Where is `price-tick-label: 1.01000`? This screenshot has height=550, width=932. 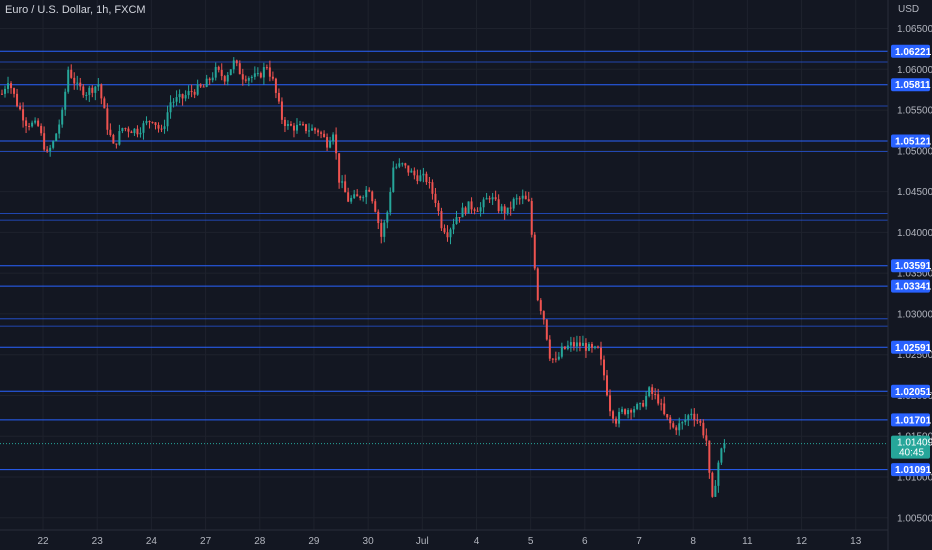 price-tick-label: 1.01000 is located at coordinates (914, 478).